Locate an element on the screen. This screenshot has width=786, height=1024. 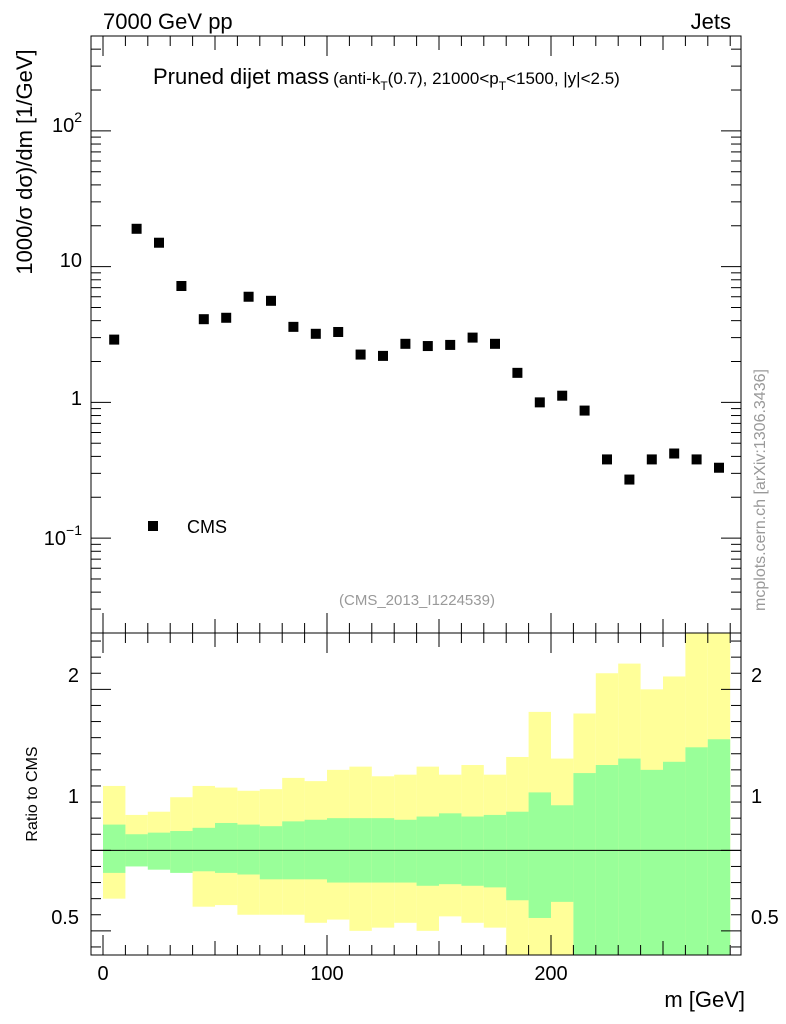
title-sub: (anti-k is located at coordinates (357, 78).